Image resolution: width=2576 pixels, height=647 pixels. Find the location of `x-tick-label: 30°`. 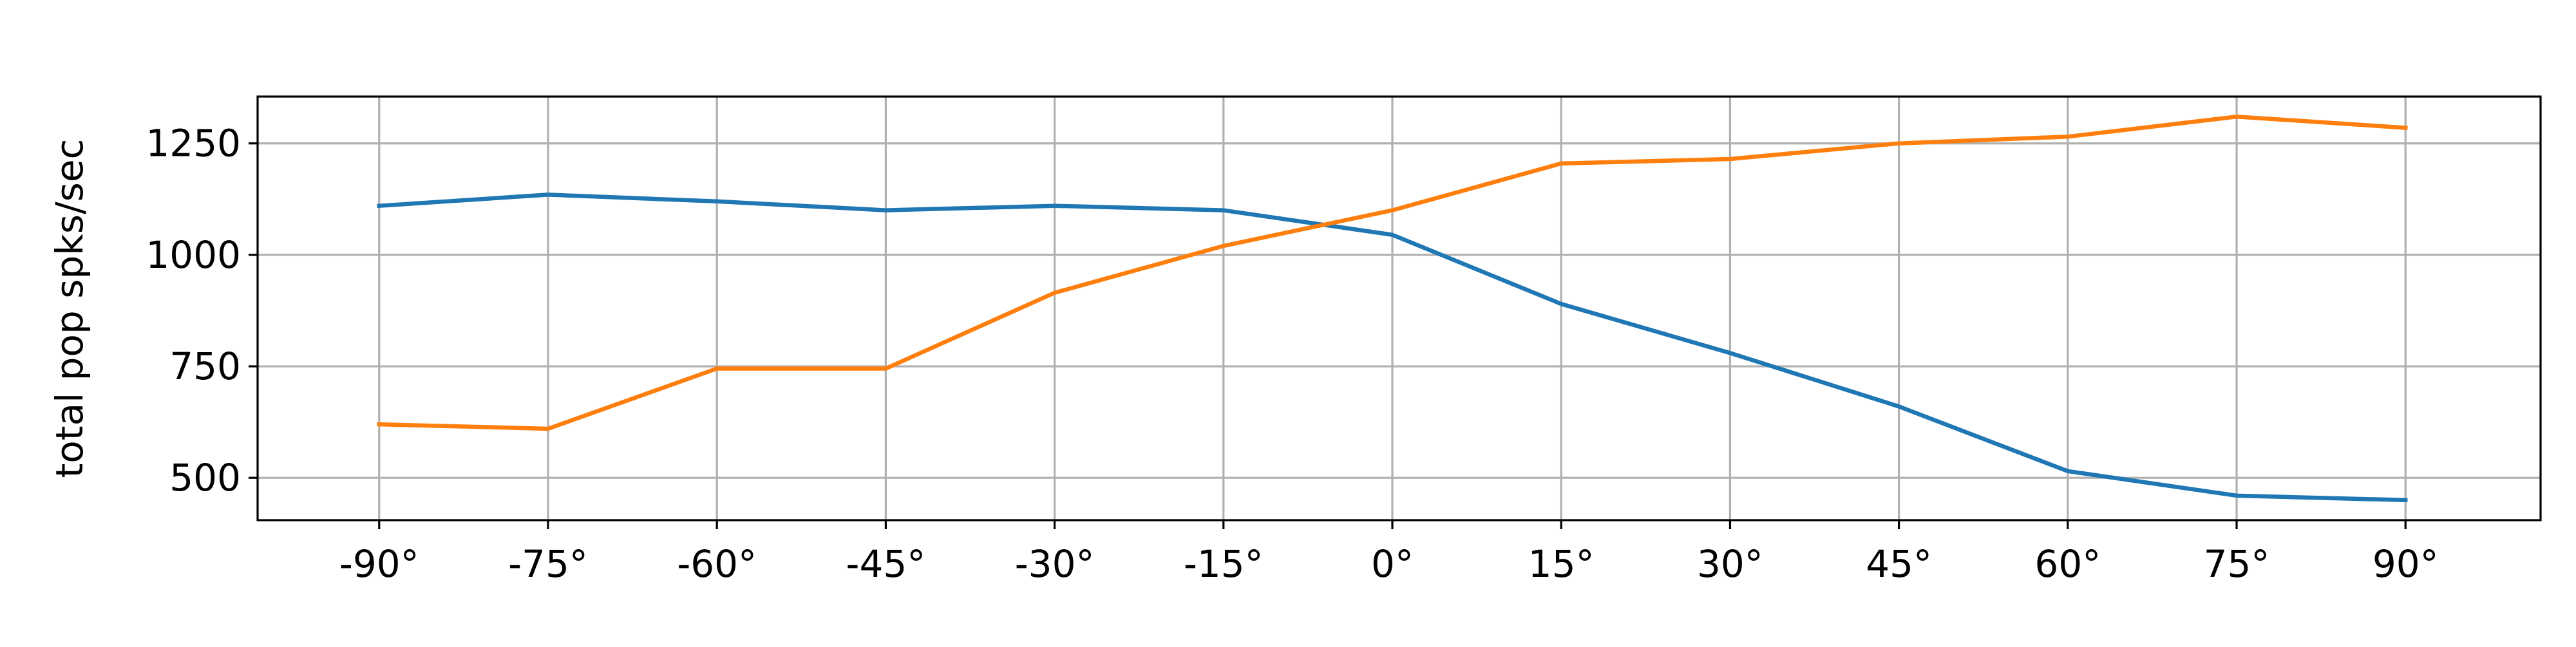

x-tick-label: 30° is located at coordinates (1730, 564).